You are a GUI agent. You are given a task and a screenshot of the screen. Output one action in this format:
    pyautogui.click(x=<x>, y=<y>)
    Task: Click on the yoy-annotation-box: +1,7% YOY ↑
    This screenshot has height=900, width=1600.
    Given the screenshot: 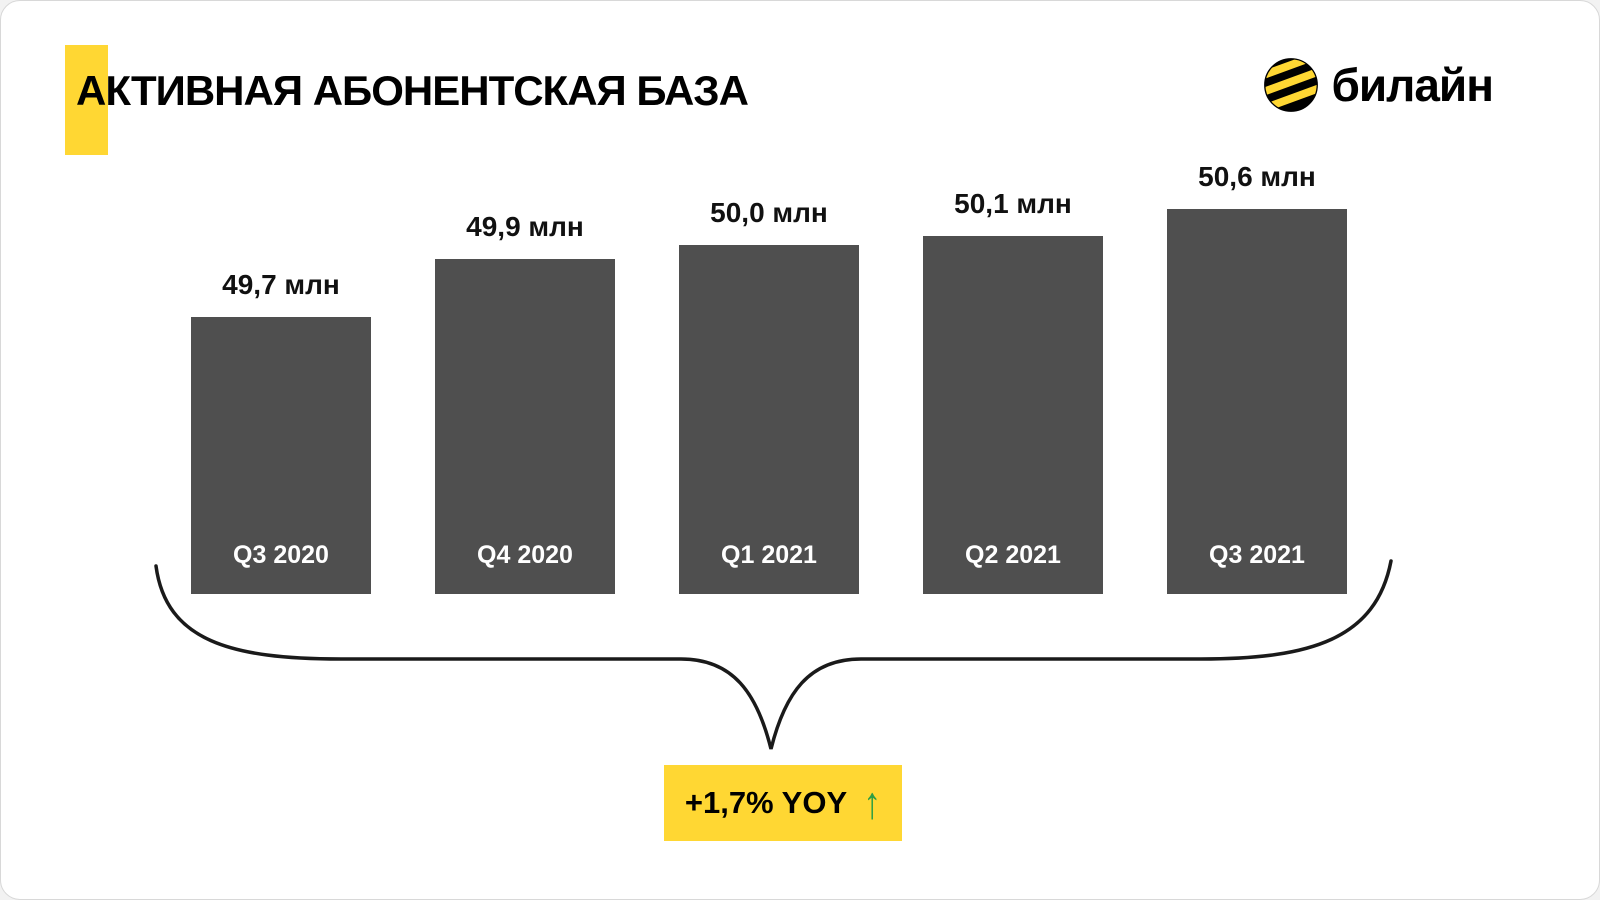 What is the action you would take?
    pyautogui.click(x=783, y=803)
    